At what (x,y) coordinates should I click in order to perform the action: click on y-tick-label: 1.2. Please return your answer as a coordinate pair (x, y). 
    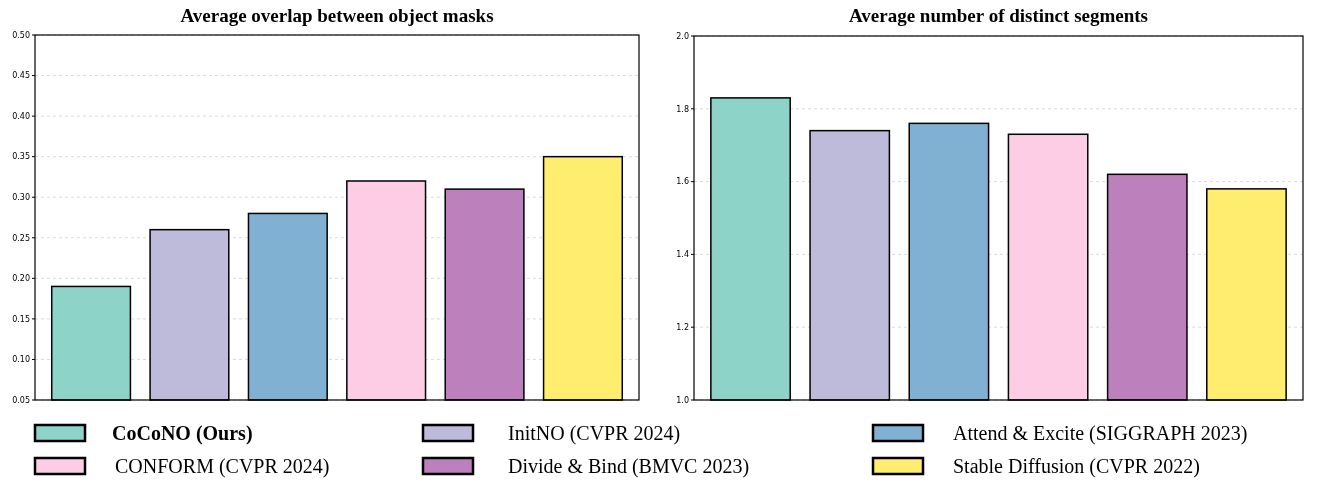
    Looking at the image, I should click on (682, 327).